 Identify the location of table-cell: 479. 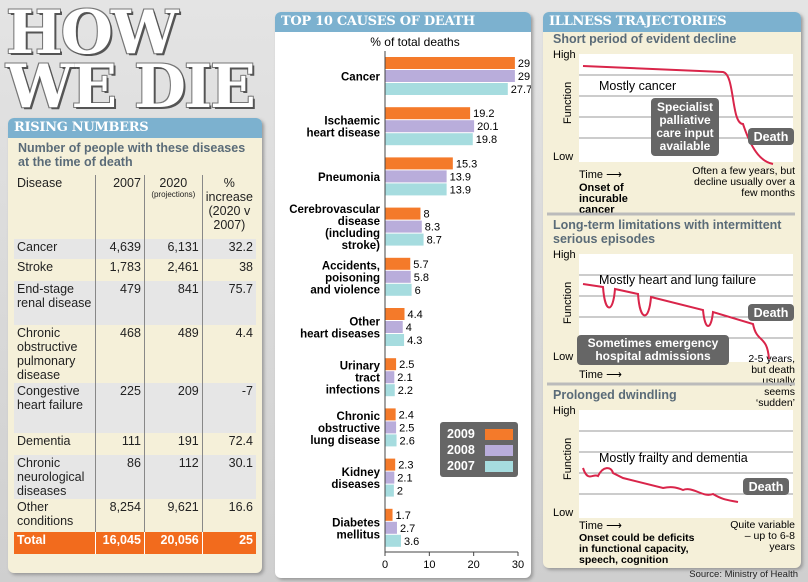
(120, 303).